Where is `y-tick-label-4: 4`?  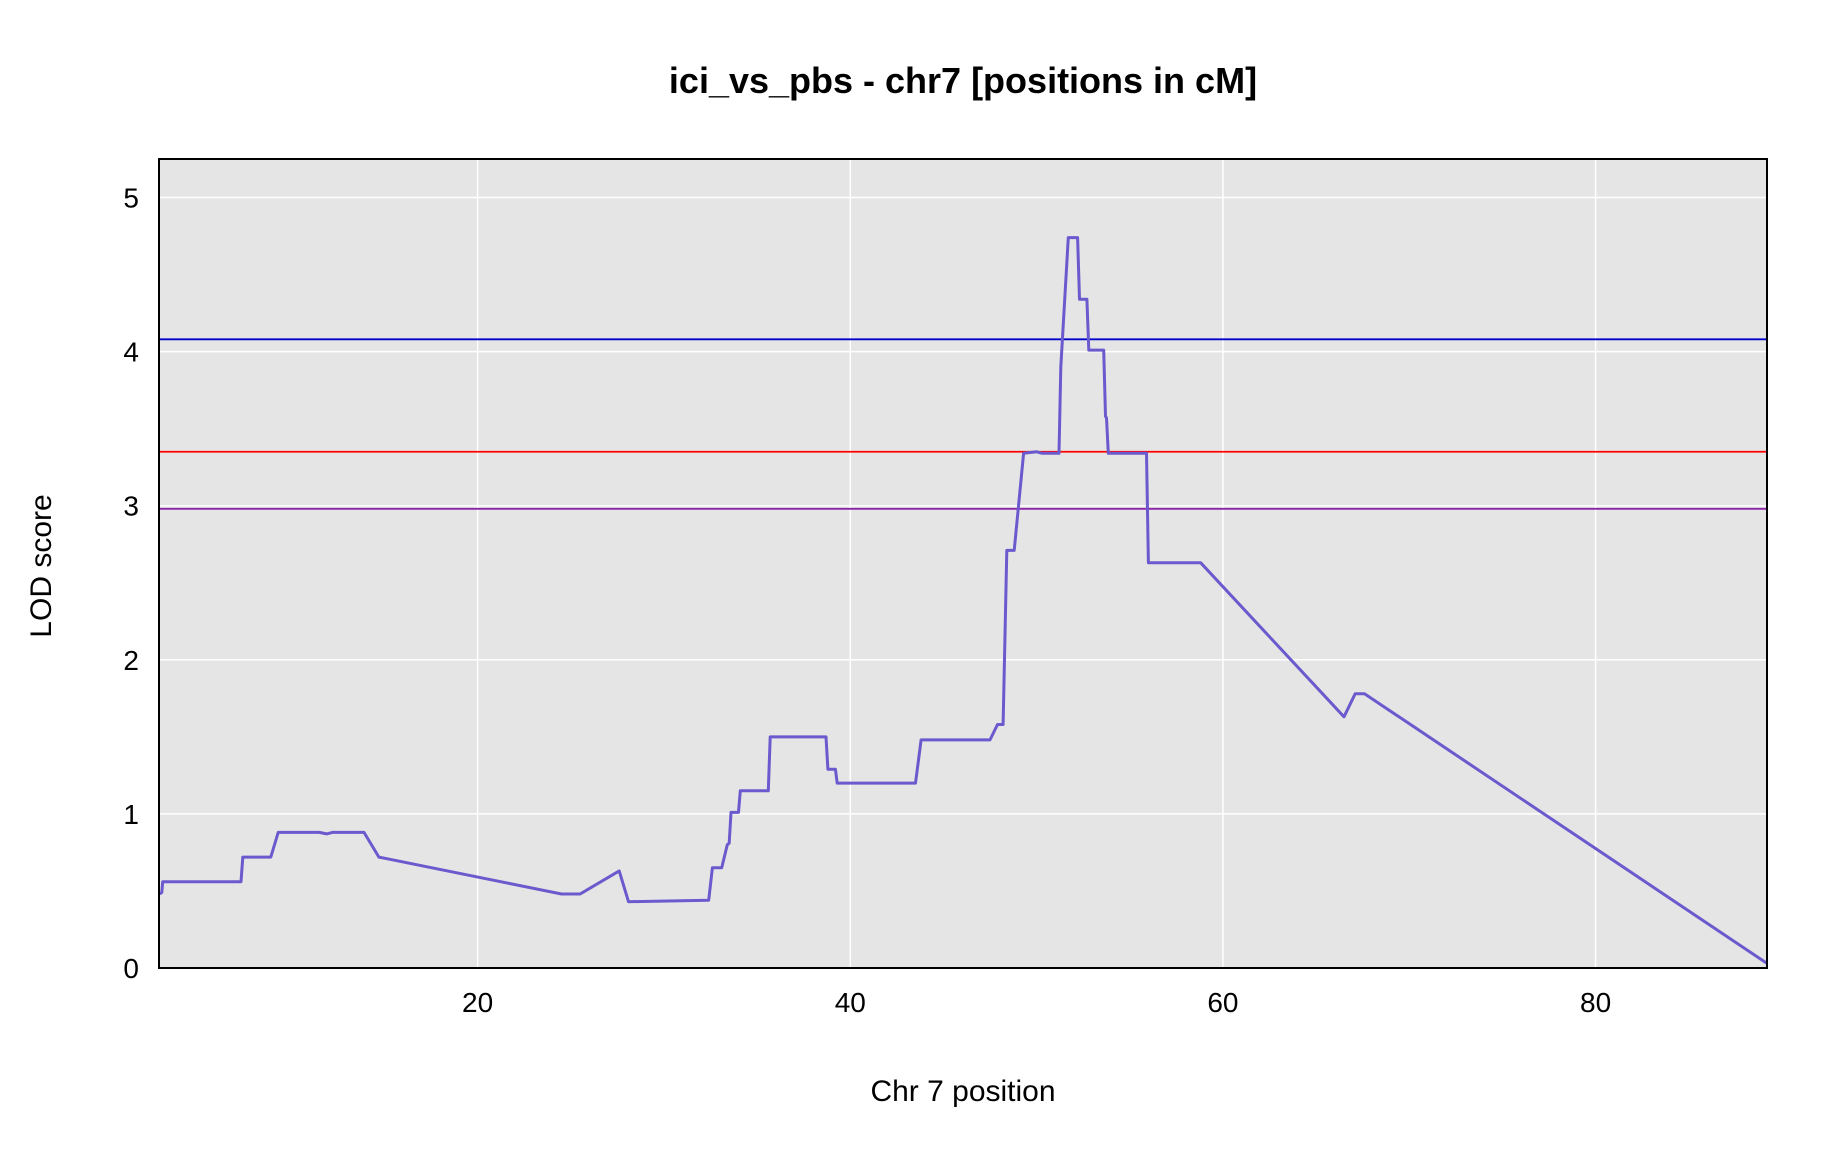
y-tick-label-4: 4 is located at coordinates (131, 352).